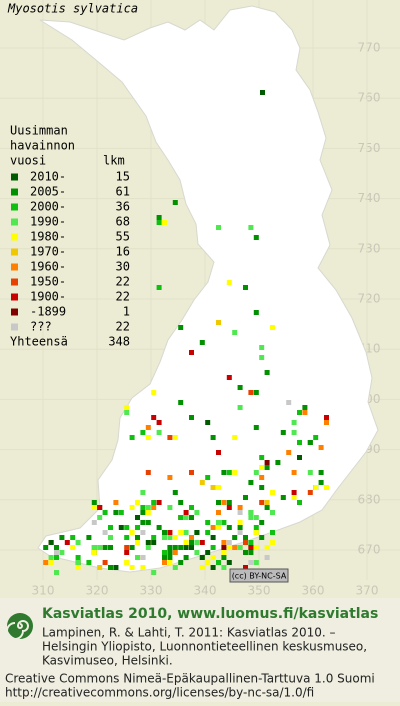 The image size is (400, 706). Describe the element at coordinates (48, 237) in the screenshot. I see `legend-label: 1980-` at that location.